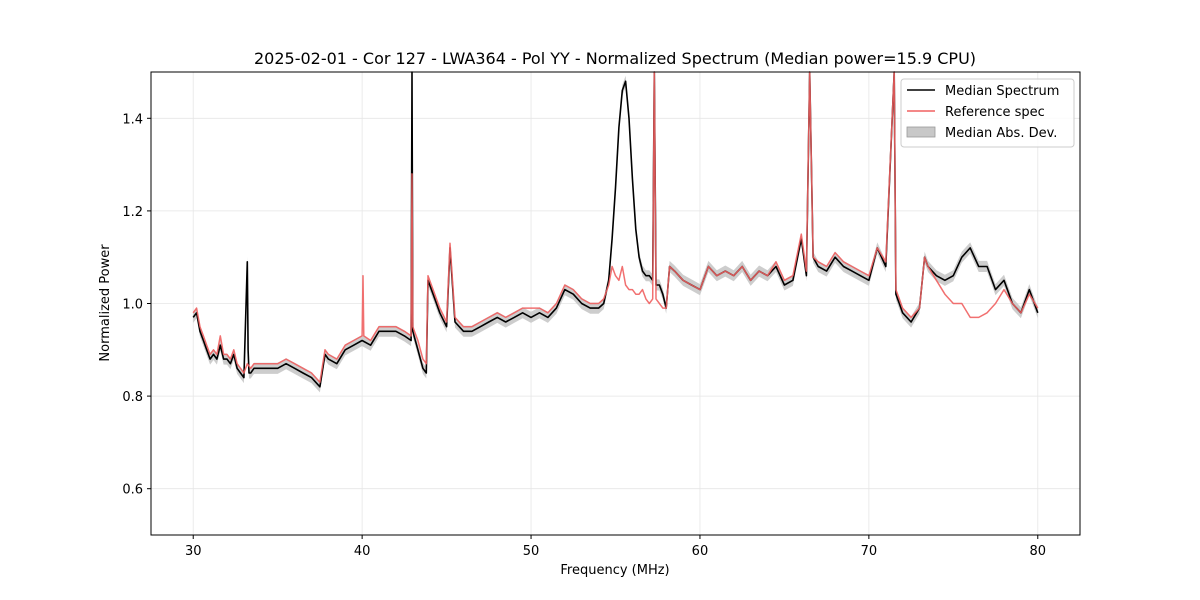  What do you see at coordinates (105, 303) in the screenshot?
I see `y-axis-label: Normalized Power` at bounding box center [105, 303].